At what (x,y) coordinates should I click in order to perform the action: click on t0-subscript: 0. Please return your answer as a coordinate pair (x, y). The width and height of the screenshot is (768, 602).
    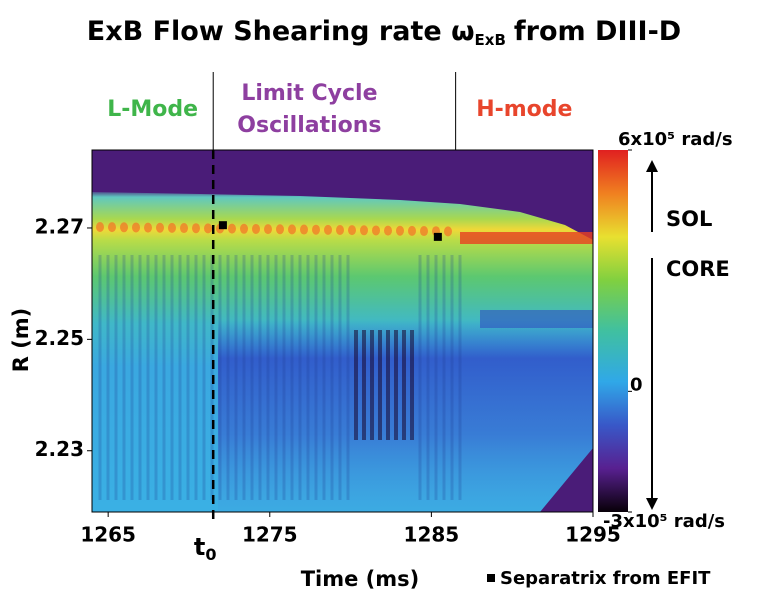
    Looking at the image, I should click on (210, 554).